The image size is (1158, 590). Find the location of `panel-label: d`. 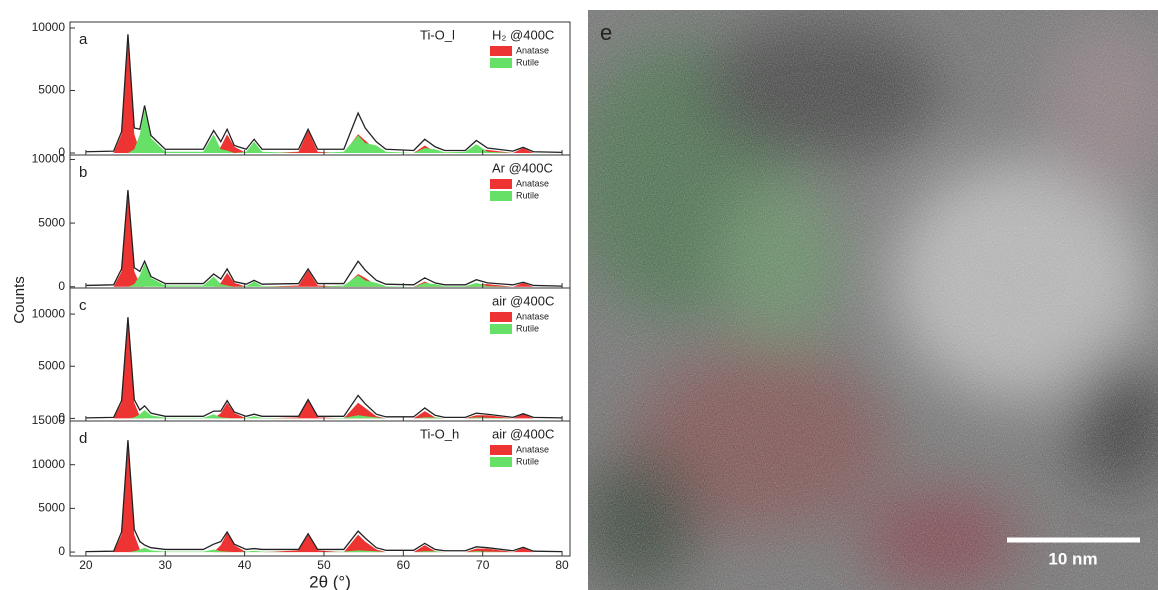

panel-label: d is located at coordinates (83, 438).